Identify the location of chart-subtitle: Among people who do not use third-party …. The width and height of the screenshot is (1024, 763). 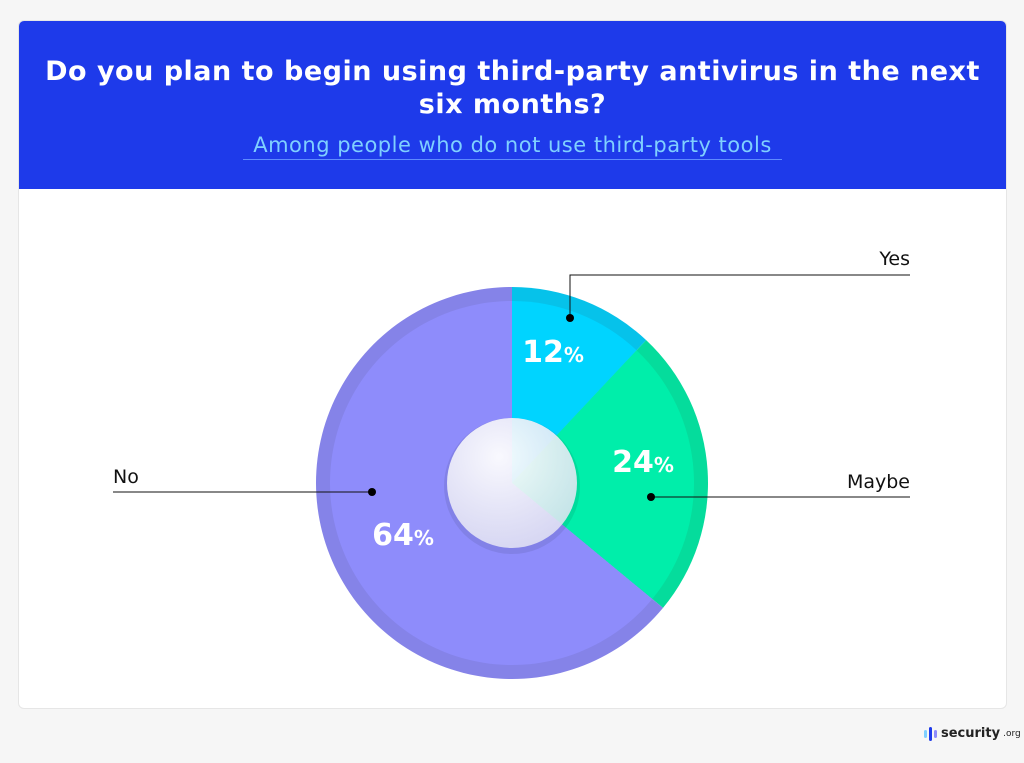
(512, 146).